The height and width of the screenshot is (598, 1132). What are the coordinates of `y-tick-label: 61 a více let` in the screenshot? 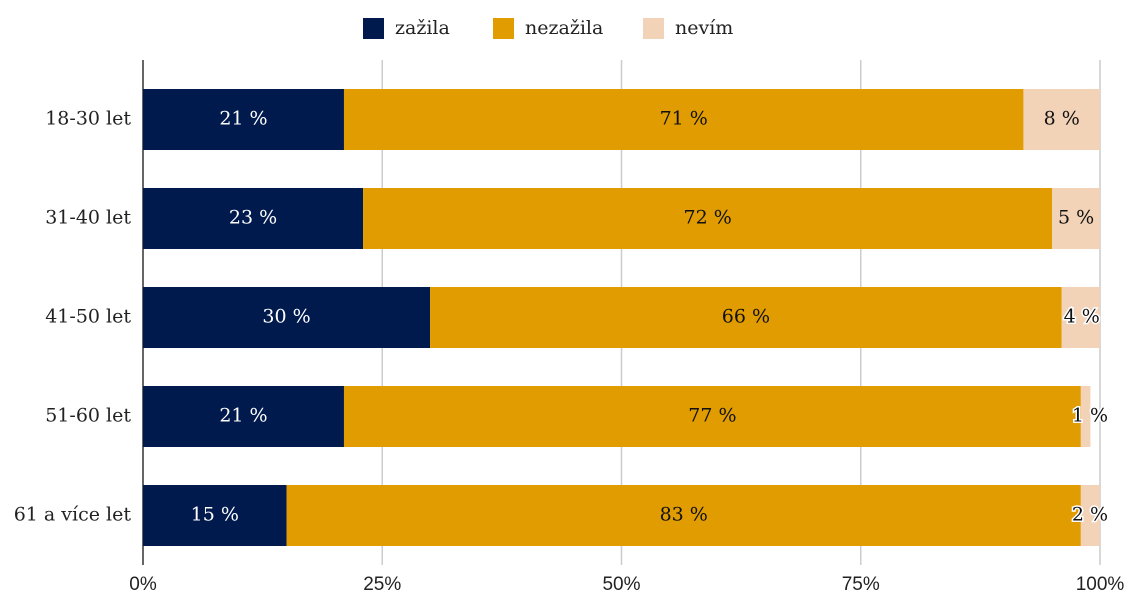 It's located at (73, 515).